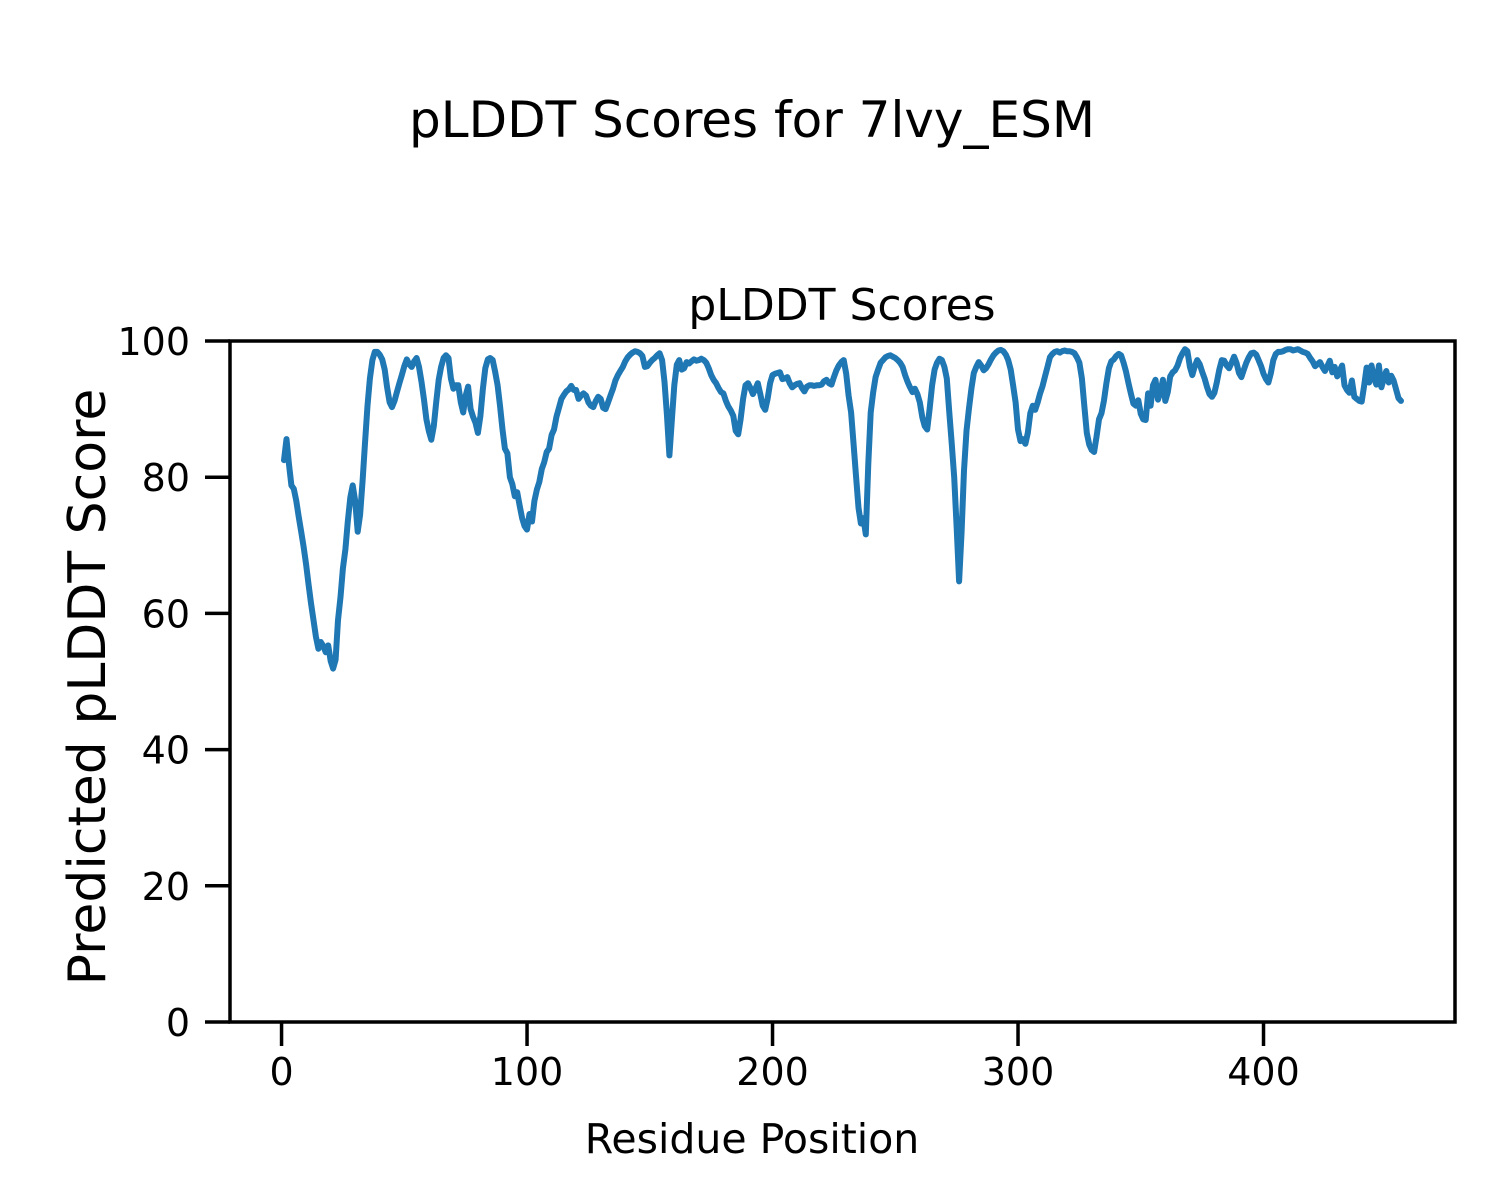 The width and height of the screenshot is (1500, 1204). What do you see at coordinates (166, 887) in the screenshot?
I see `y-tick-label: 20` at bounding box center [166, 887].